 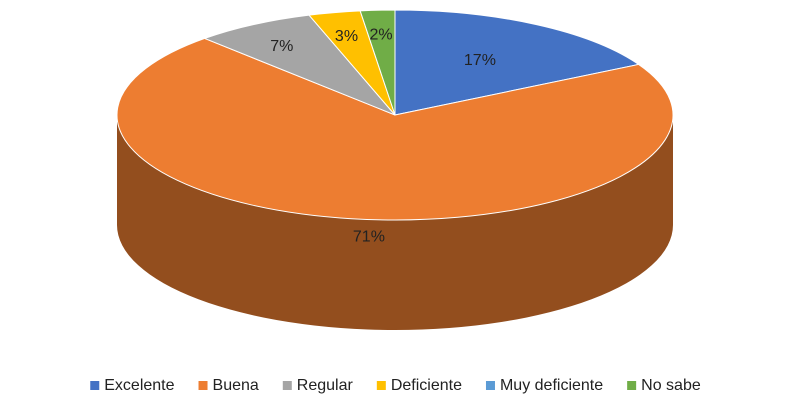 What do you see at coordinates (551, 385) in the screenshot?
I see `legend-label: Muy deficiente` at bounding box center [551, 385].